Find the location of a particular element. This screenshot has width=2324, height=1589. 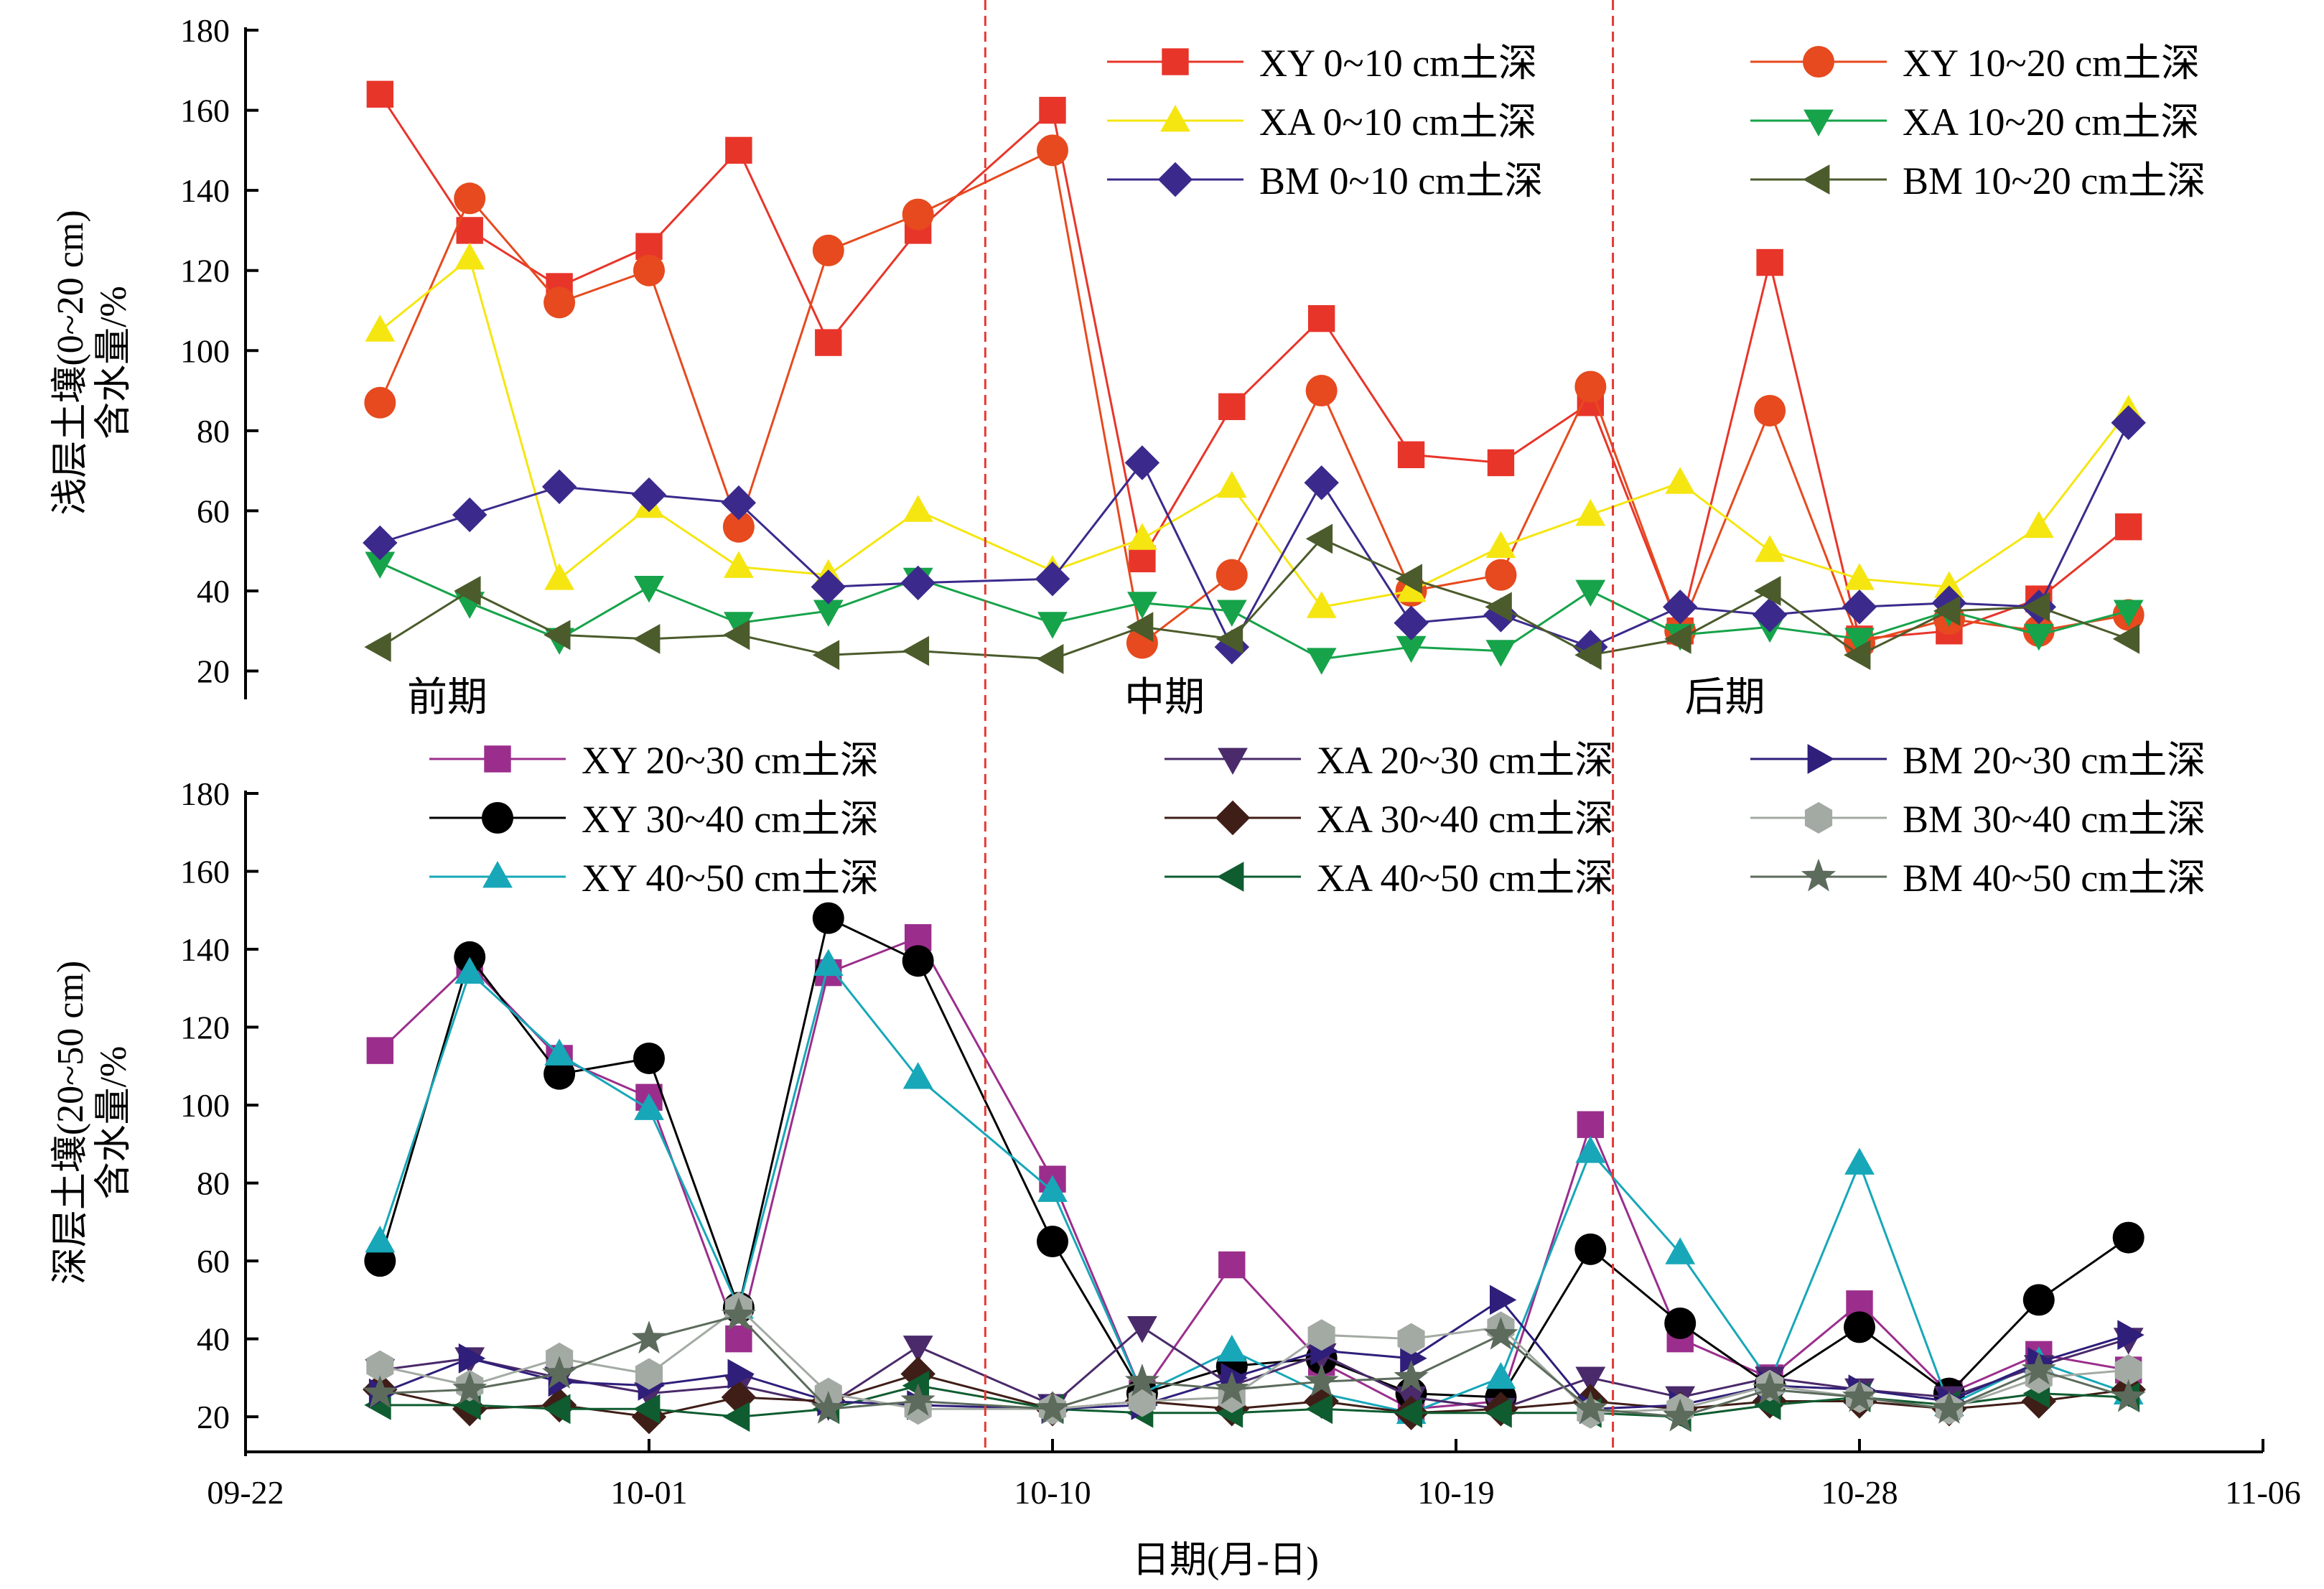

period-label: 前期 is located at coordinates (447, 698).